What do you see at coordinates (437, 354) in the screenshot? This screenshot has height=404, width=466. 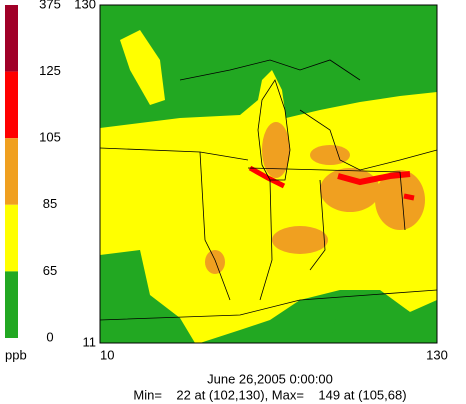 I see `x-right-label: 130` at bounding box center [437, 354].